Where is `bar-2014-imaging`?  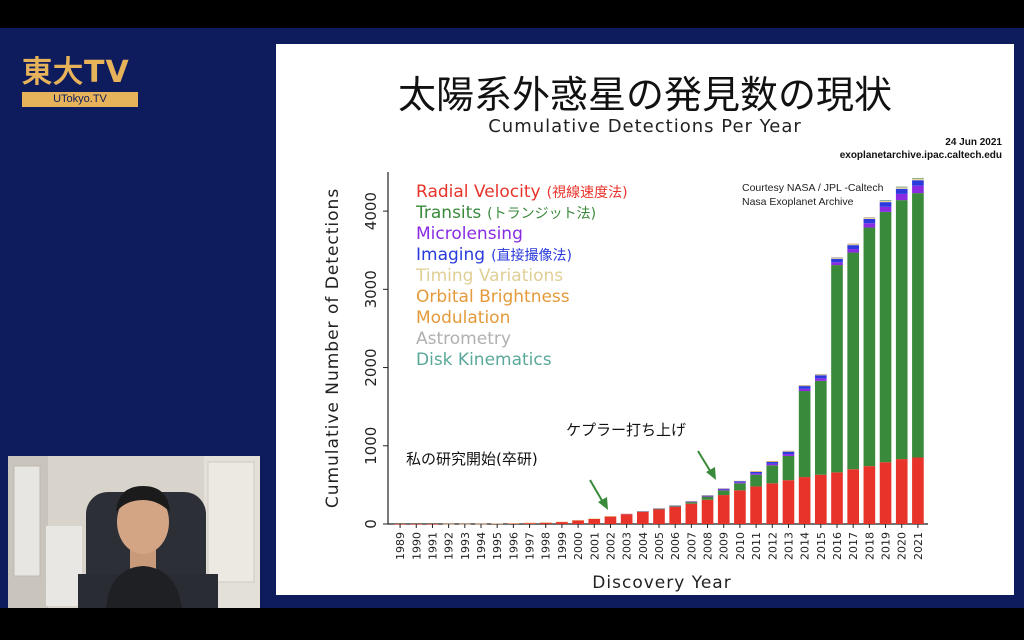
bar-2014-imaging is located at coordinates (804, 387).